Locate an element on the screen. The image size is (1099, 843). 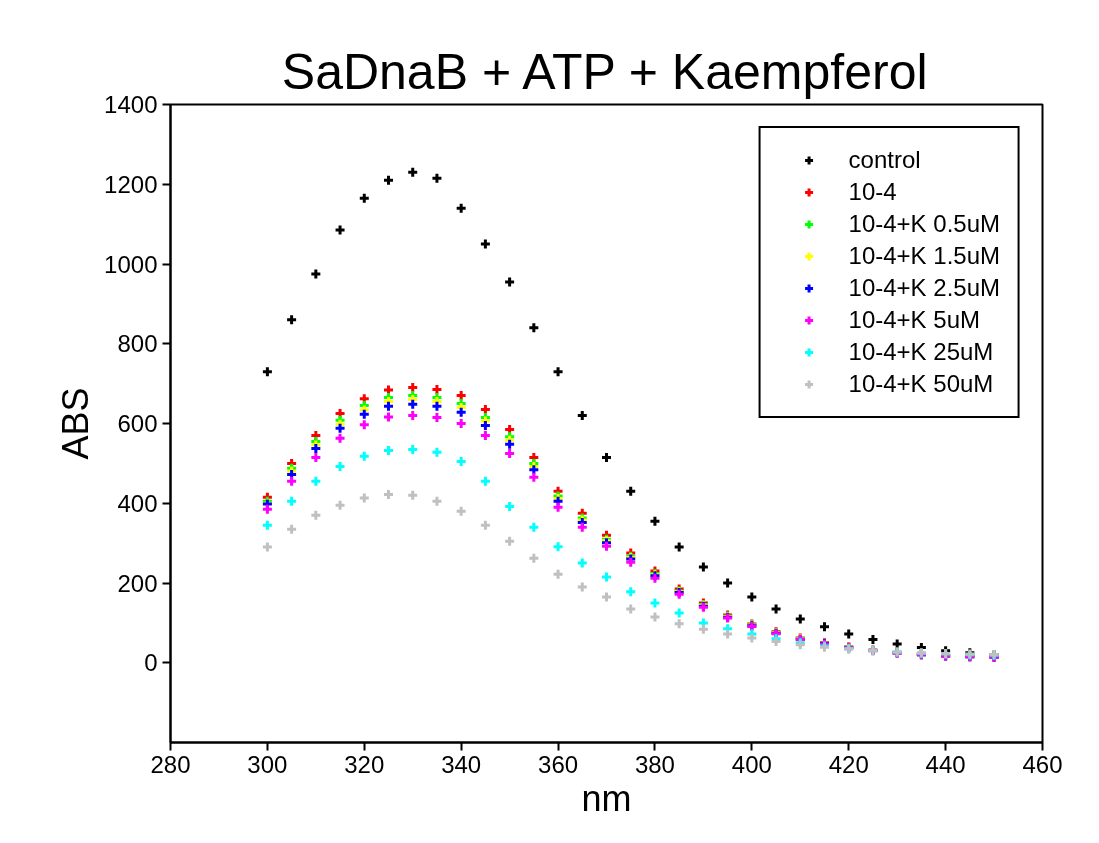
x-tick-label: 380 is located at coordinates (654, 764).